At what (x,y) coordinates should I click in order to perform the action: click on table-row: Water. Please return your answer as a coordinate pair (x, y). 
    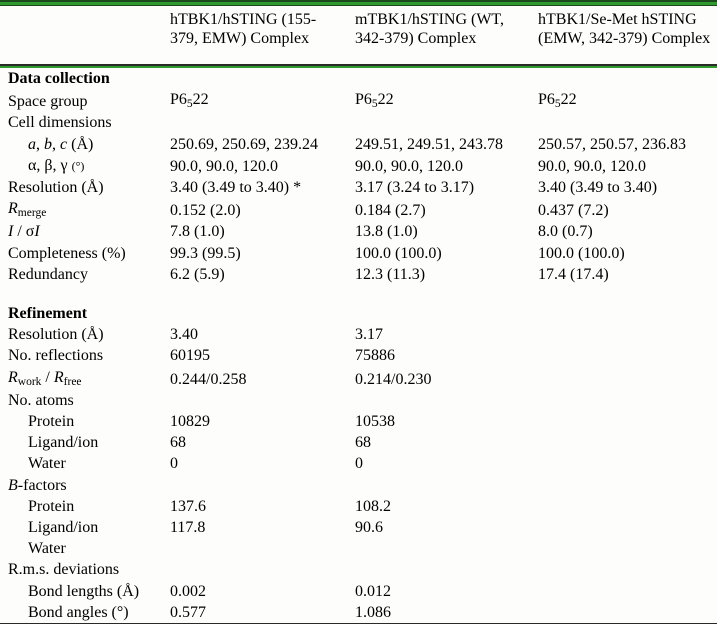
    Looking at the image, I should click on (358, 548).